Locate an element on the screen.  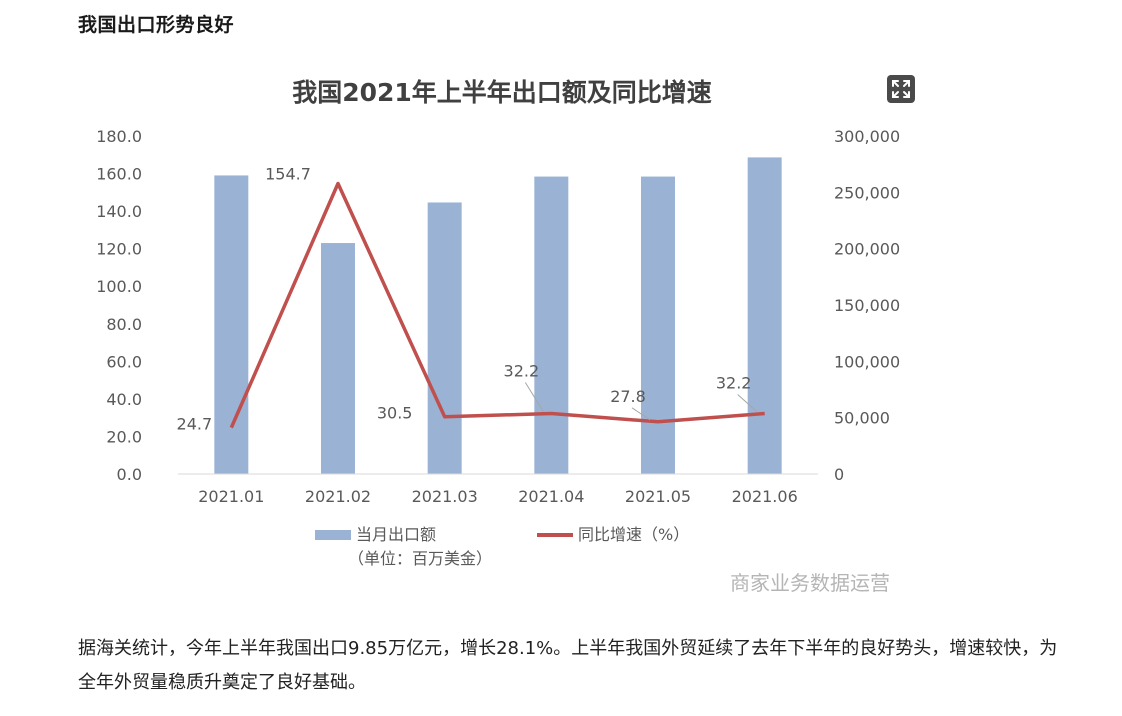
expand-button is located at coordinates (901, 89).